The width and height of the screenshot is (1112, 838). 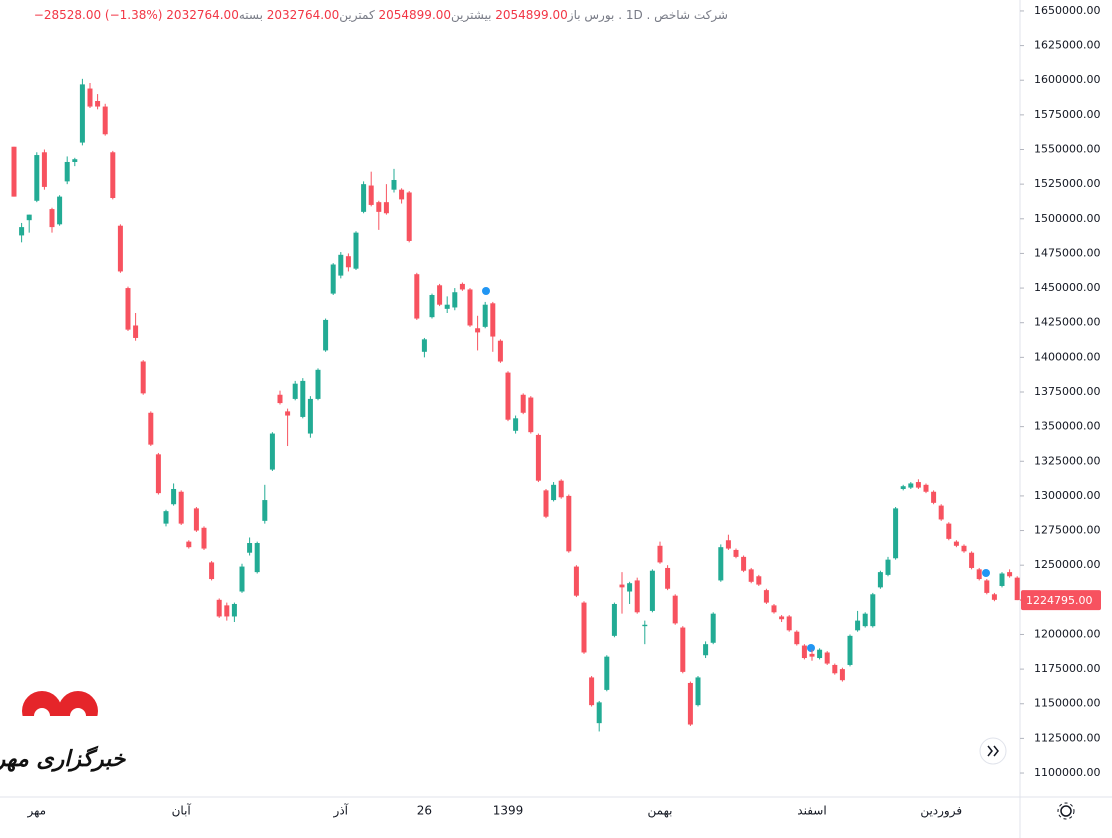 I want to click on y-tick-label: 1550000.00, so click(x=1067, y=149).